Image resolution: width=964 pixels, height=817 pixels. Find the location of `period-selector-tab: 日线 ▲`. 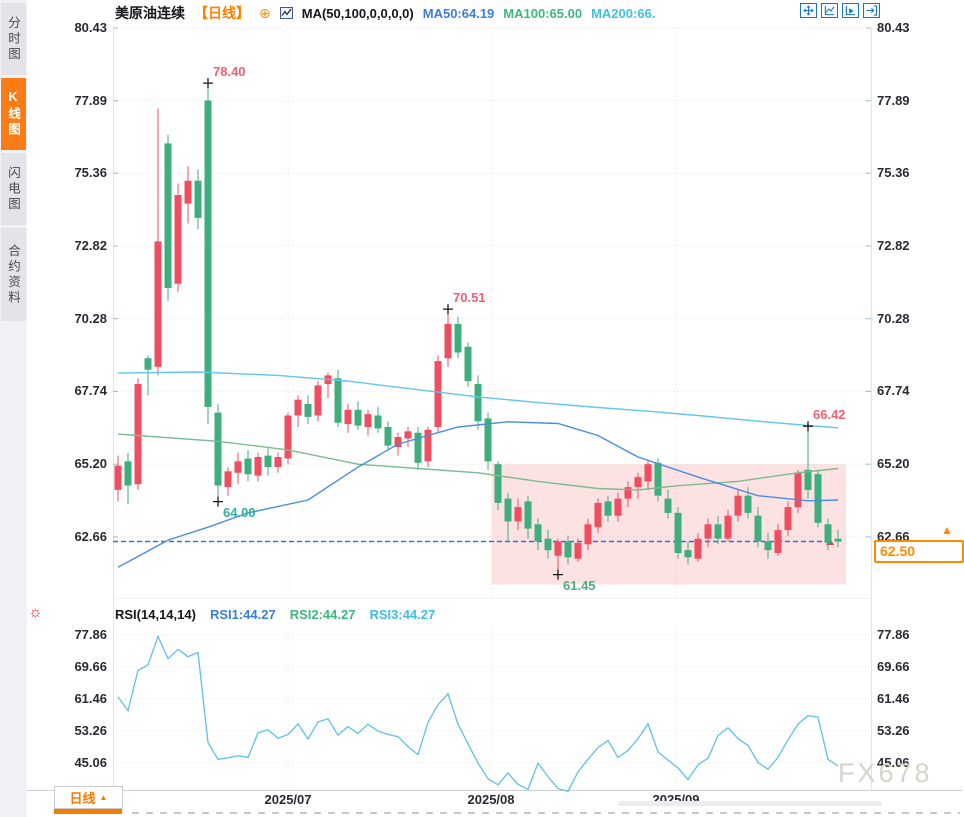

period-selector-tab: 日线 ▲ is located at coordinates (88, 797).